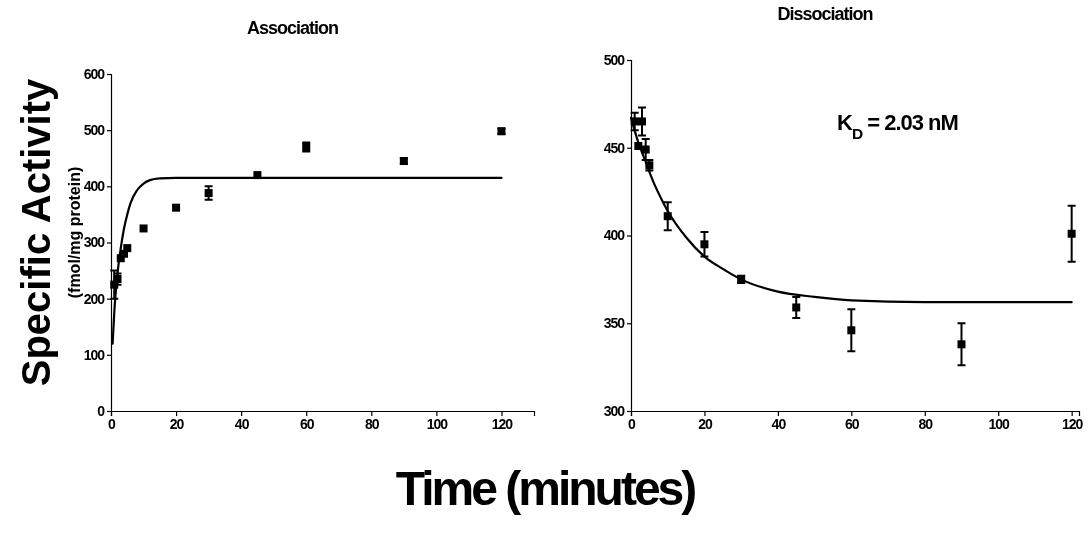 The height and width of the screenshot is (542, 1090). Describe the element at coordinates (825, 14) in the screenshot. I see `chart-title: Dissociation` at that location.